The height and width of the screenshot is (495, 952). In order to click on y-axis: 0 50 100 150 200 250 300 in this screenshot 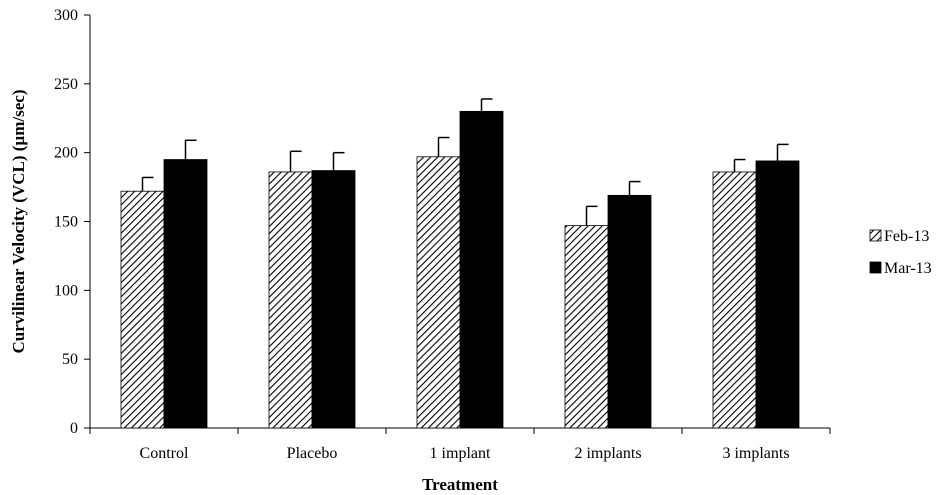, I will do `click(72, 222)`.